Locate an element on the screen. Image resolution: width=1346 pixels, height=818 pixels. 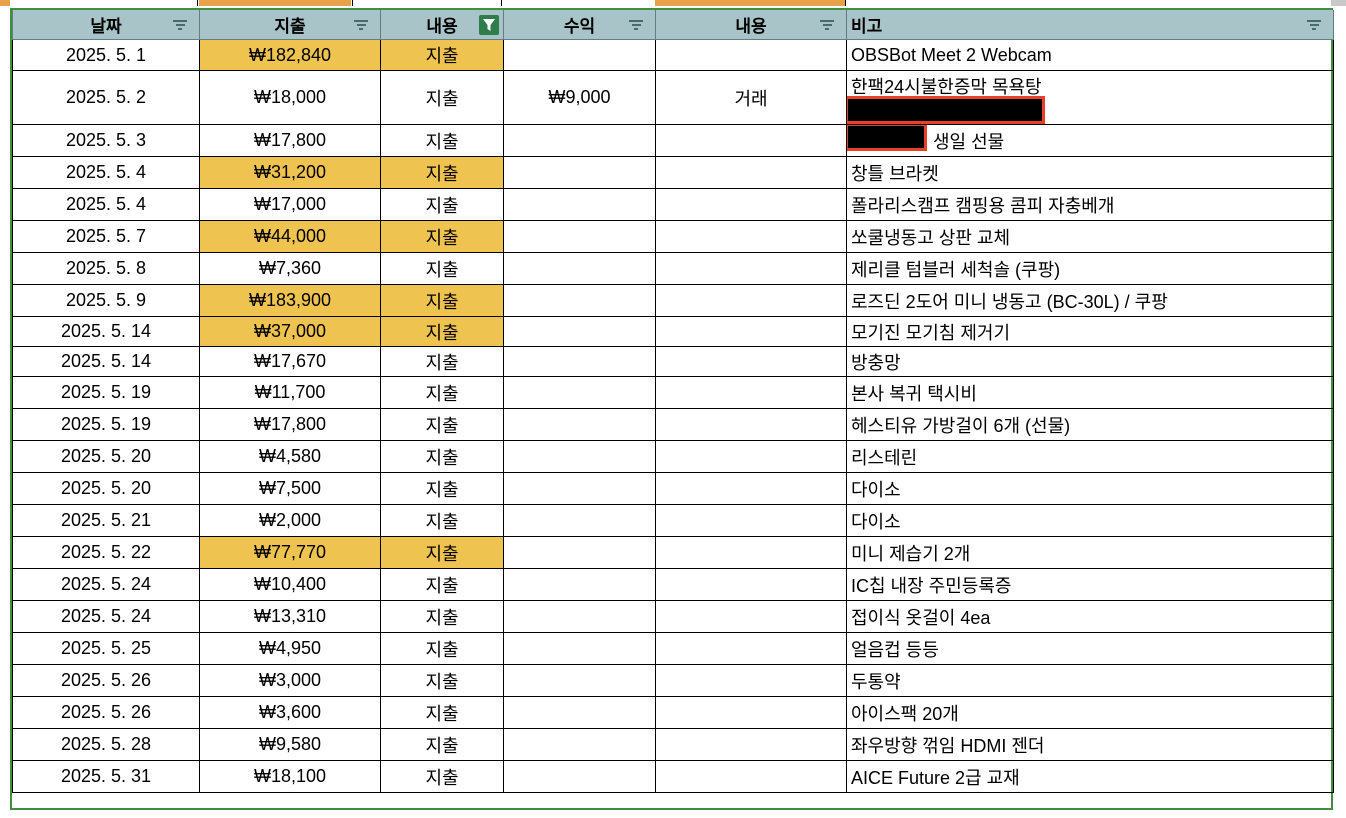
cell-expense: ₩31,200 is located at coordinates (290, 172).